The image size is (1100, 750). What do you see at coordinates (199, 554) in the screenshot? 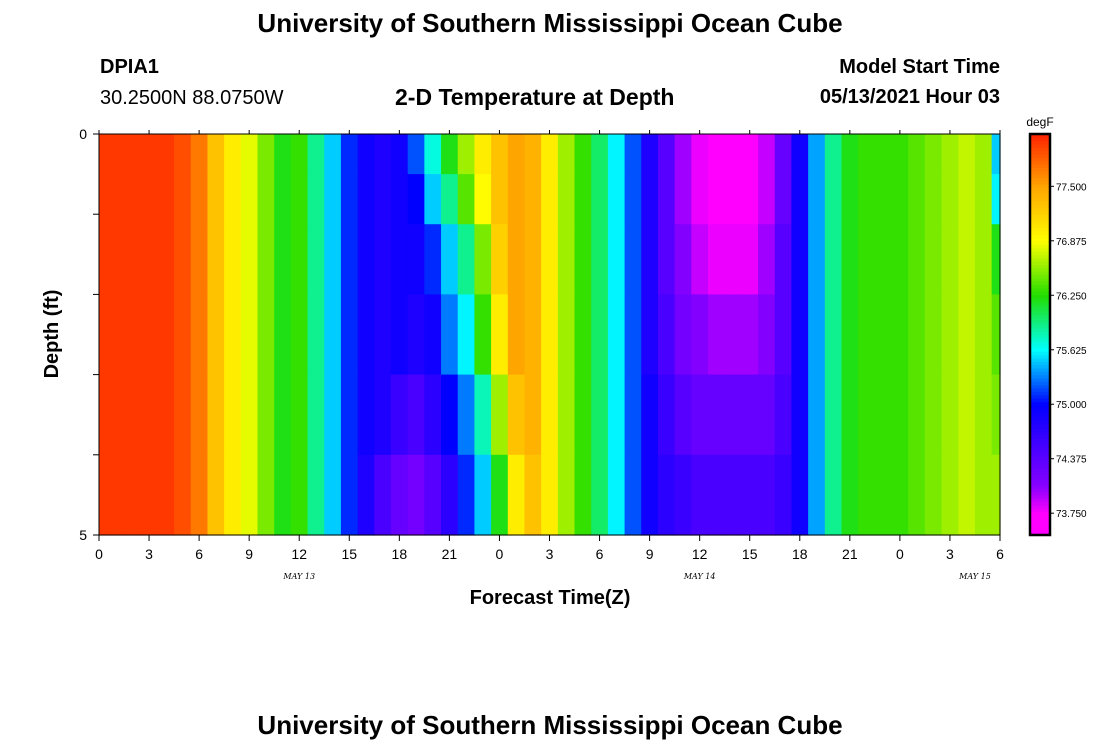
I see `x-tick-label: 6` at bounding box center [199, 554].